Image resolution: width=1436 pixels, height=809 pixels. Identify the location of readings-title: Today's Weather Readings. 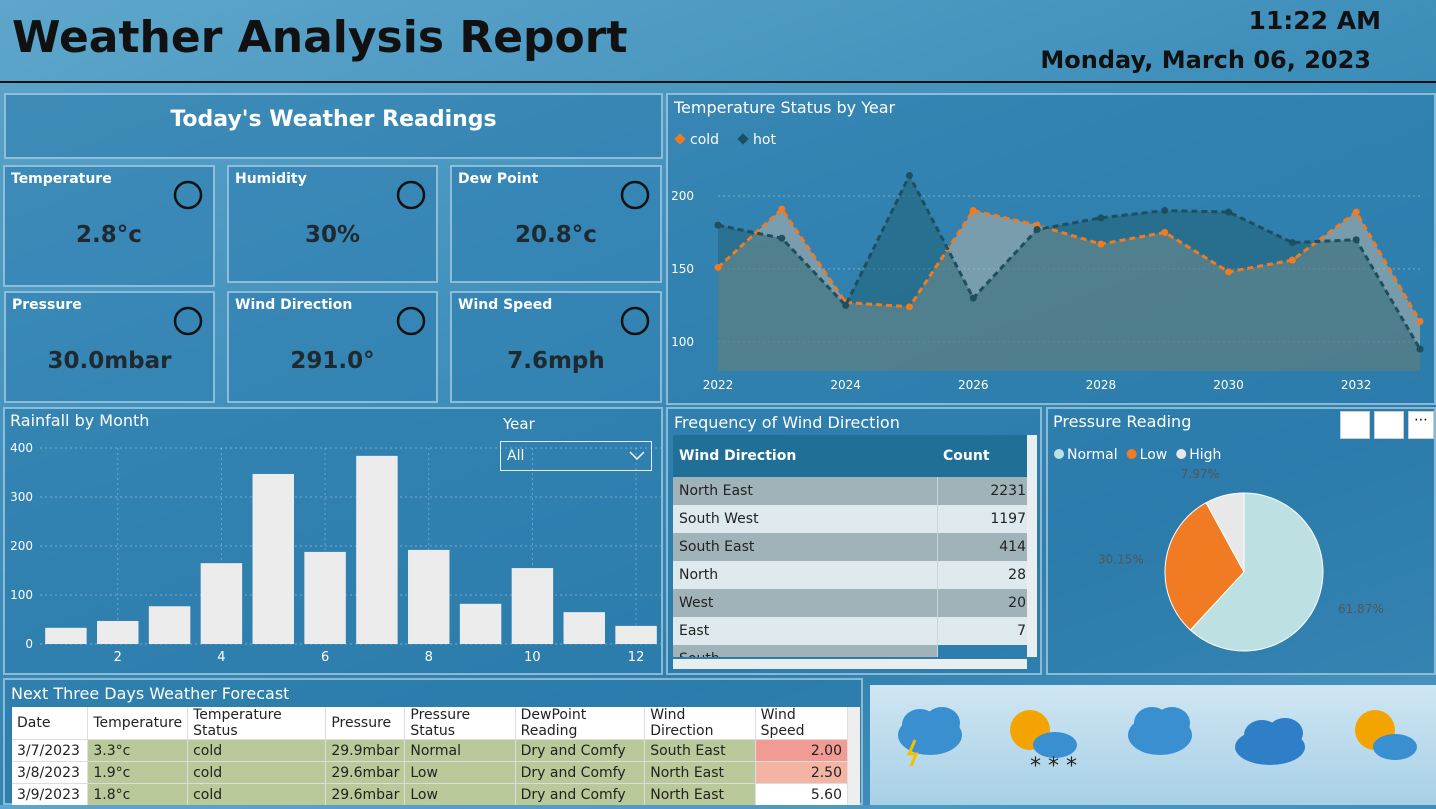
(333, 119).